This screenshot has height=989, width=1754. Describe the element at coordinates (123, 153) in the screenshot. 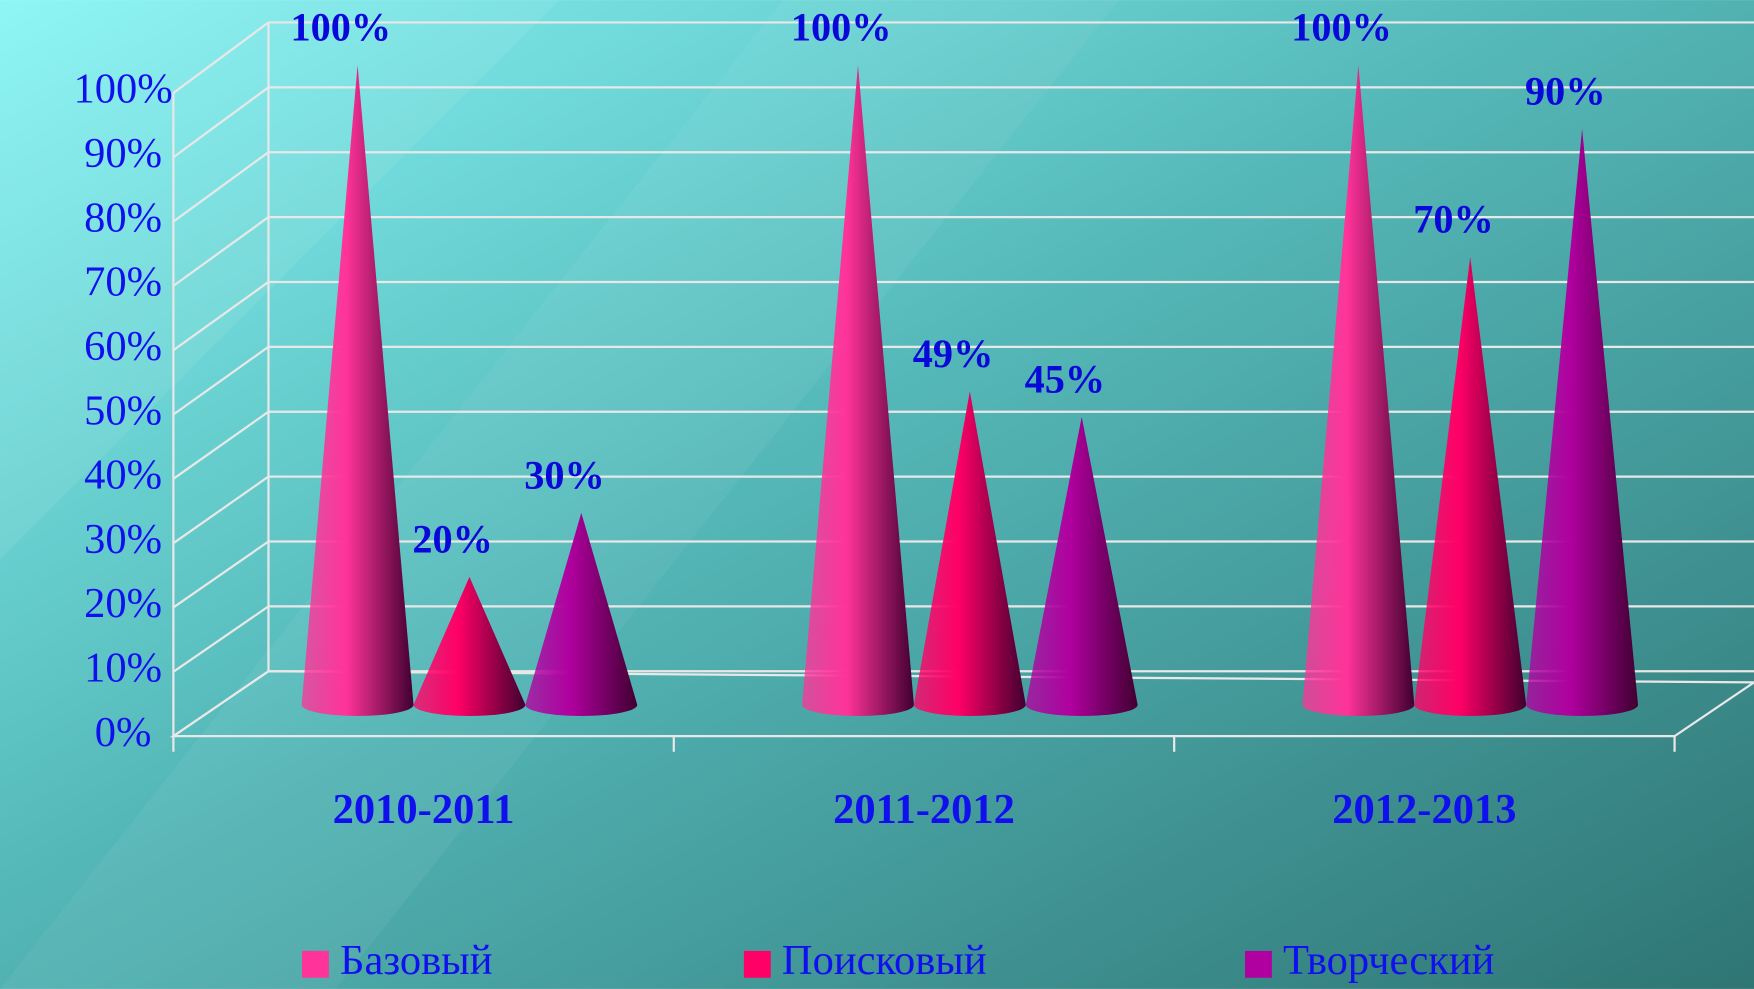

I see `y-tick-label: 90%` at that location.